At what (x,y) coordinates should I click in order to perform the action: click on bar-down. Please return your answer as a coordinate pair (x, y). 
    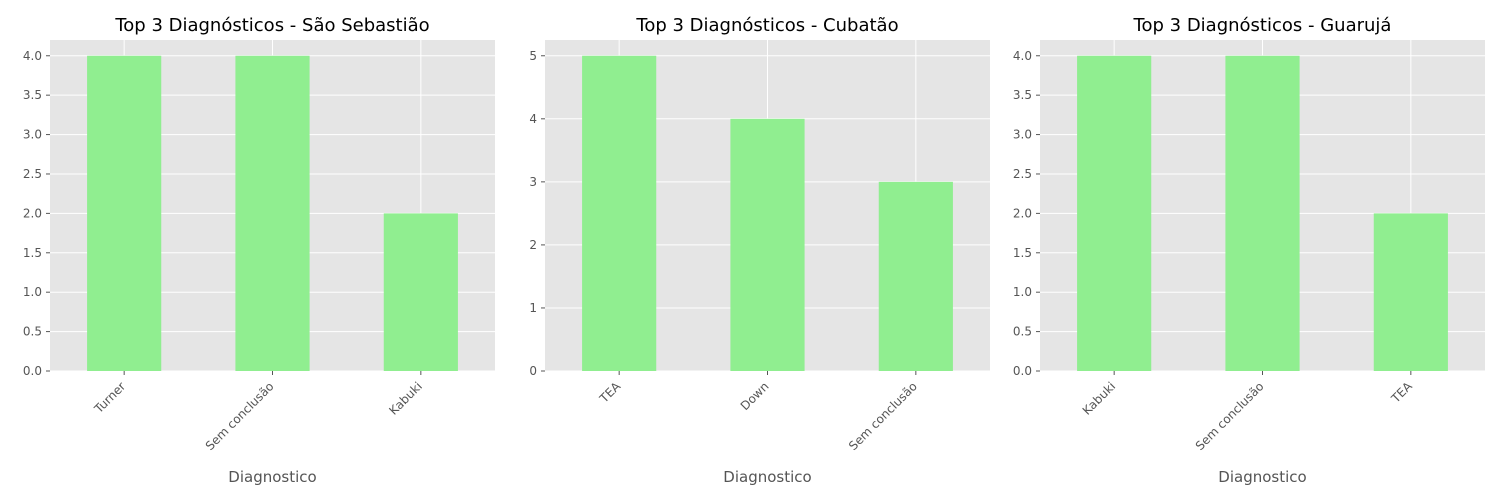
    Looking at the image, I should click on (767, 244).